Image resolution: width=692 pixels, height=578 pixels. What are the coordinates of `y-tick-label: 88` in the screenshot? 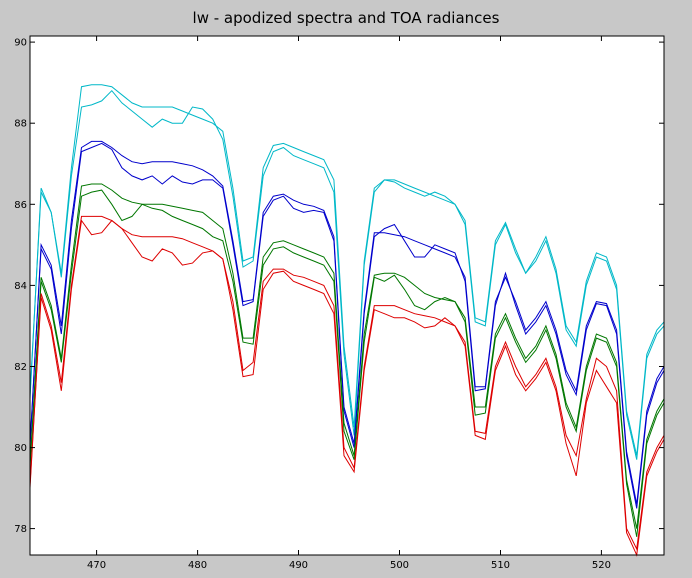 It's located at (20, 124).